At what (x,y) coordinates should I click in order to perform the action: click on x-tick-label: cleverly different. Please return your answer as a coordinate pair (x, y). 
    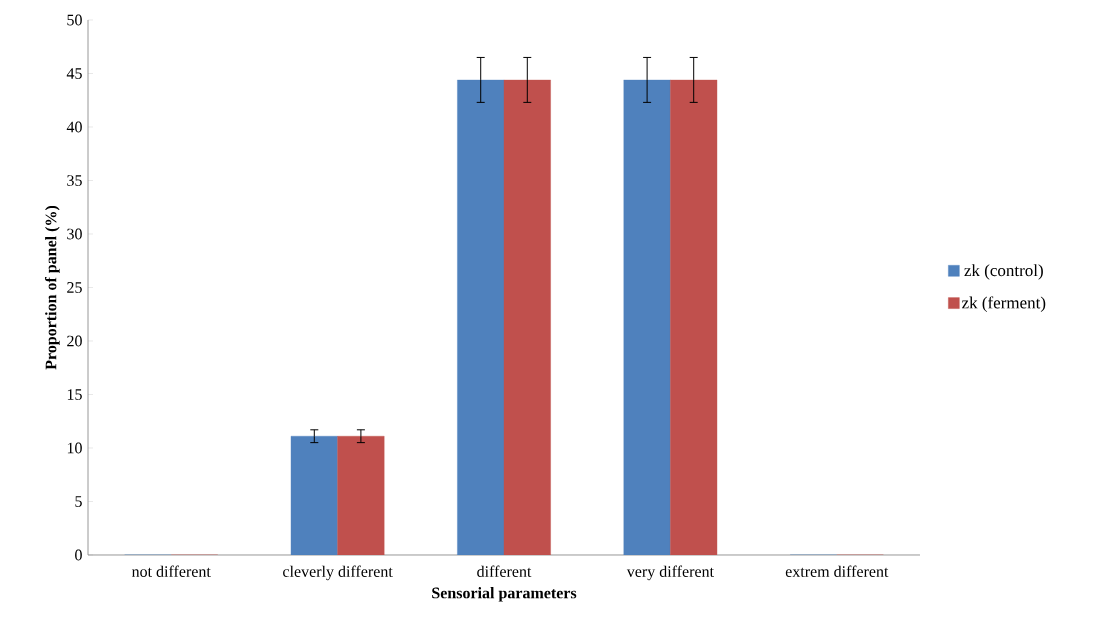
    Looking at the image, I should click on (338, 573).